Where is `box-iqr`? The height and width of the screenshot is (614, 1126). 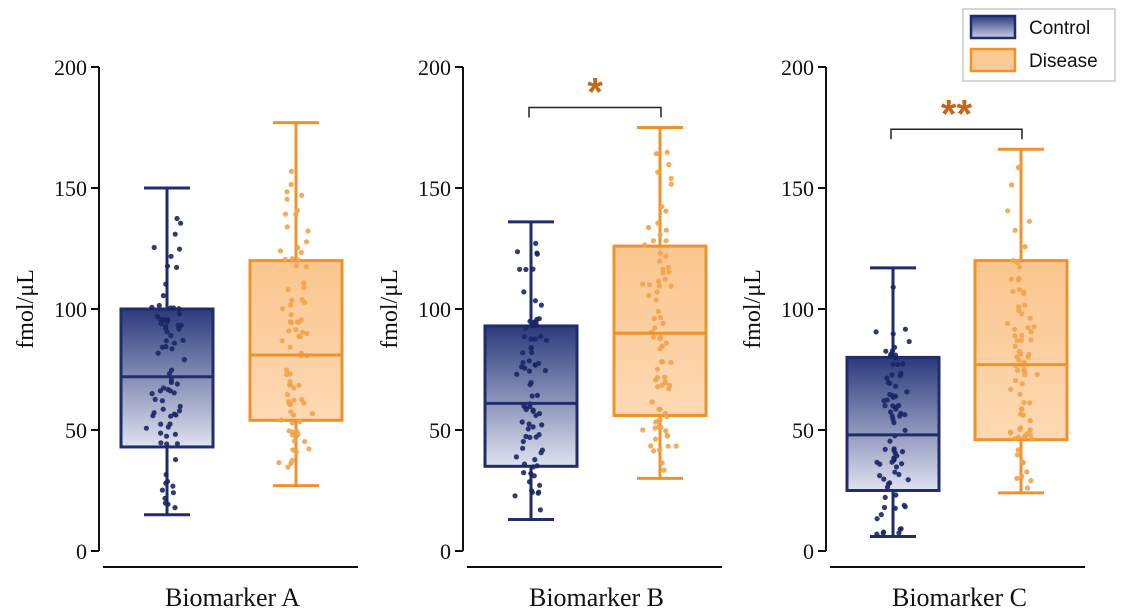 box-iqr is located at coordinates (296, 340).